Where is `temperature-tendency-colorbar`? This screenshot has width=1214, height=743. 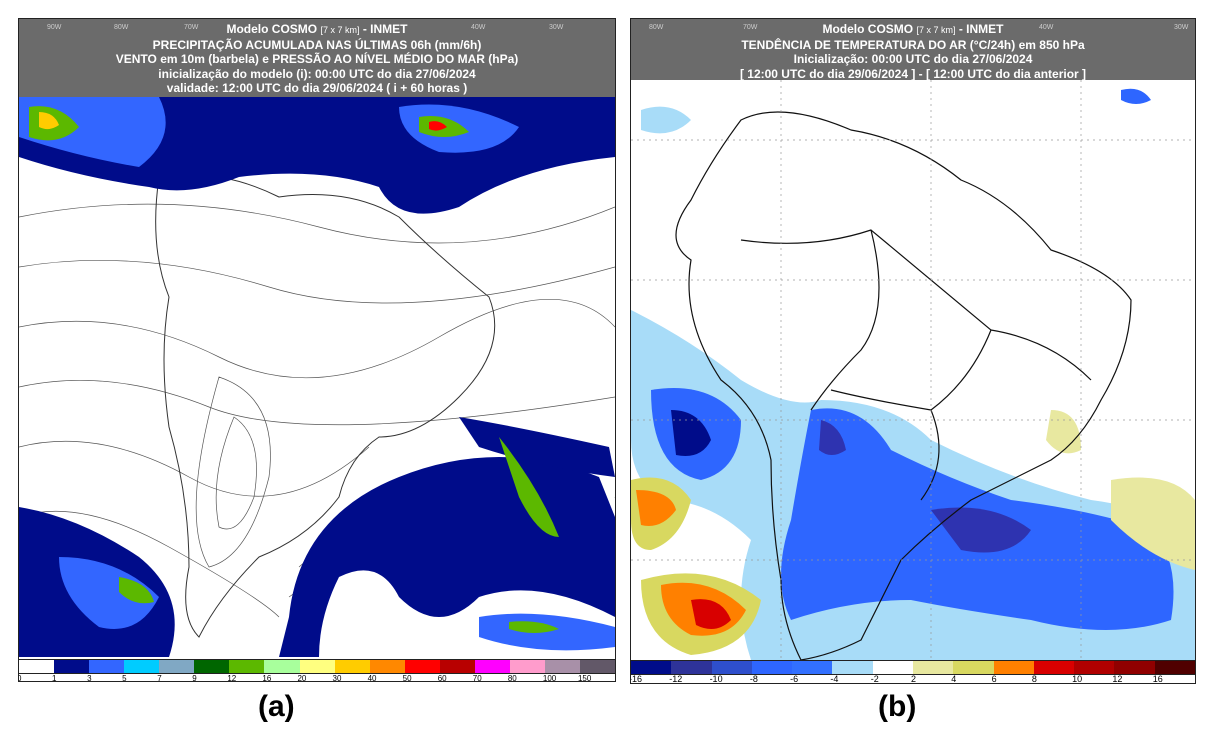 temperature-tendency-colorbar is located at coordinates (913, 667).